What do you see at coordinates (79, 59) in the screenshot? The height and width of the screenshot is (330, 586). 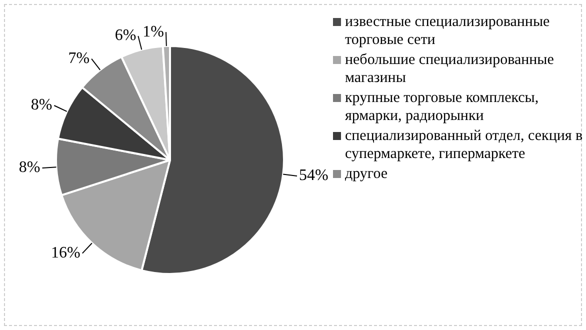 I see `data-label: 7%` at bounding box center [79, 59].